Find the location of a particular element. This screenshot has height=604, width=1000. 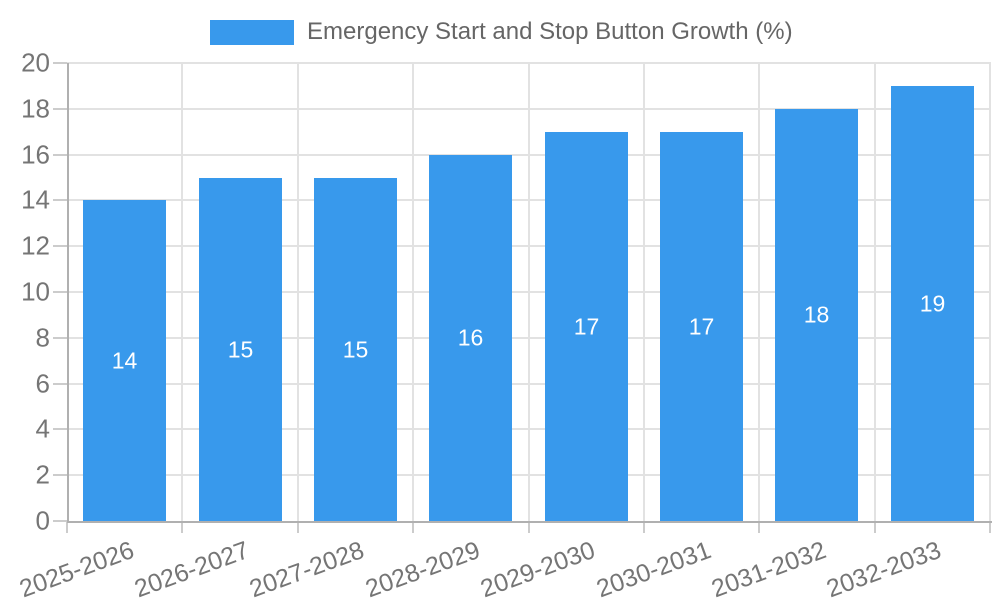

bar: 19 is located at coordinates (932, 303).